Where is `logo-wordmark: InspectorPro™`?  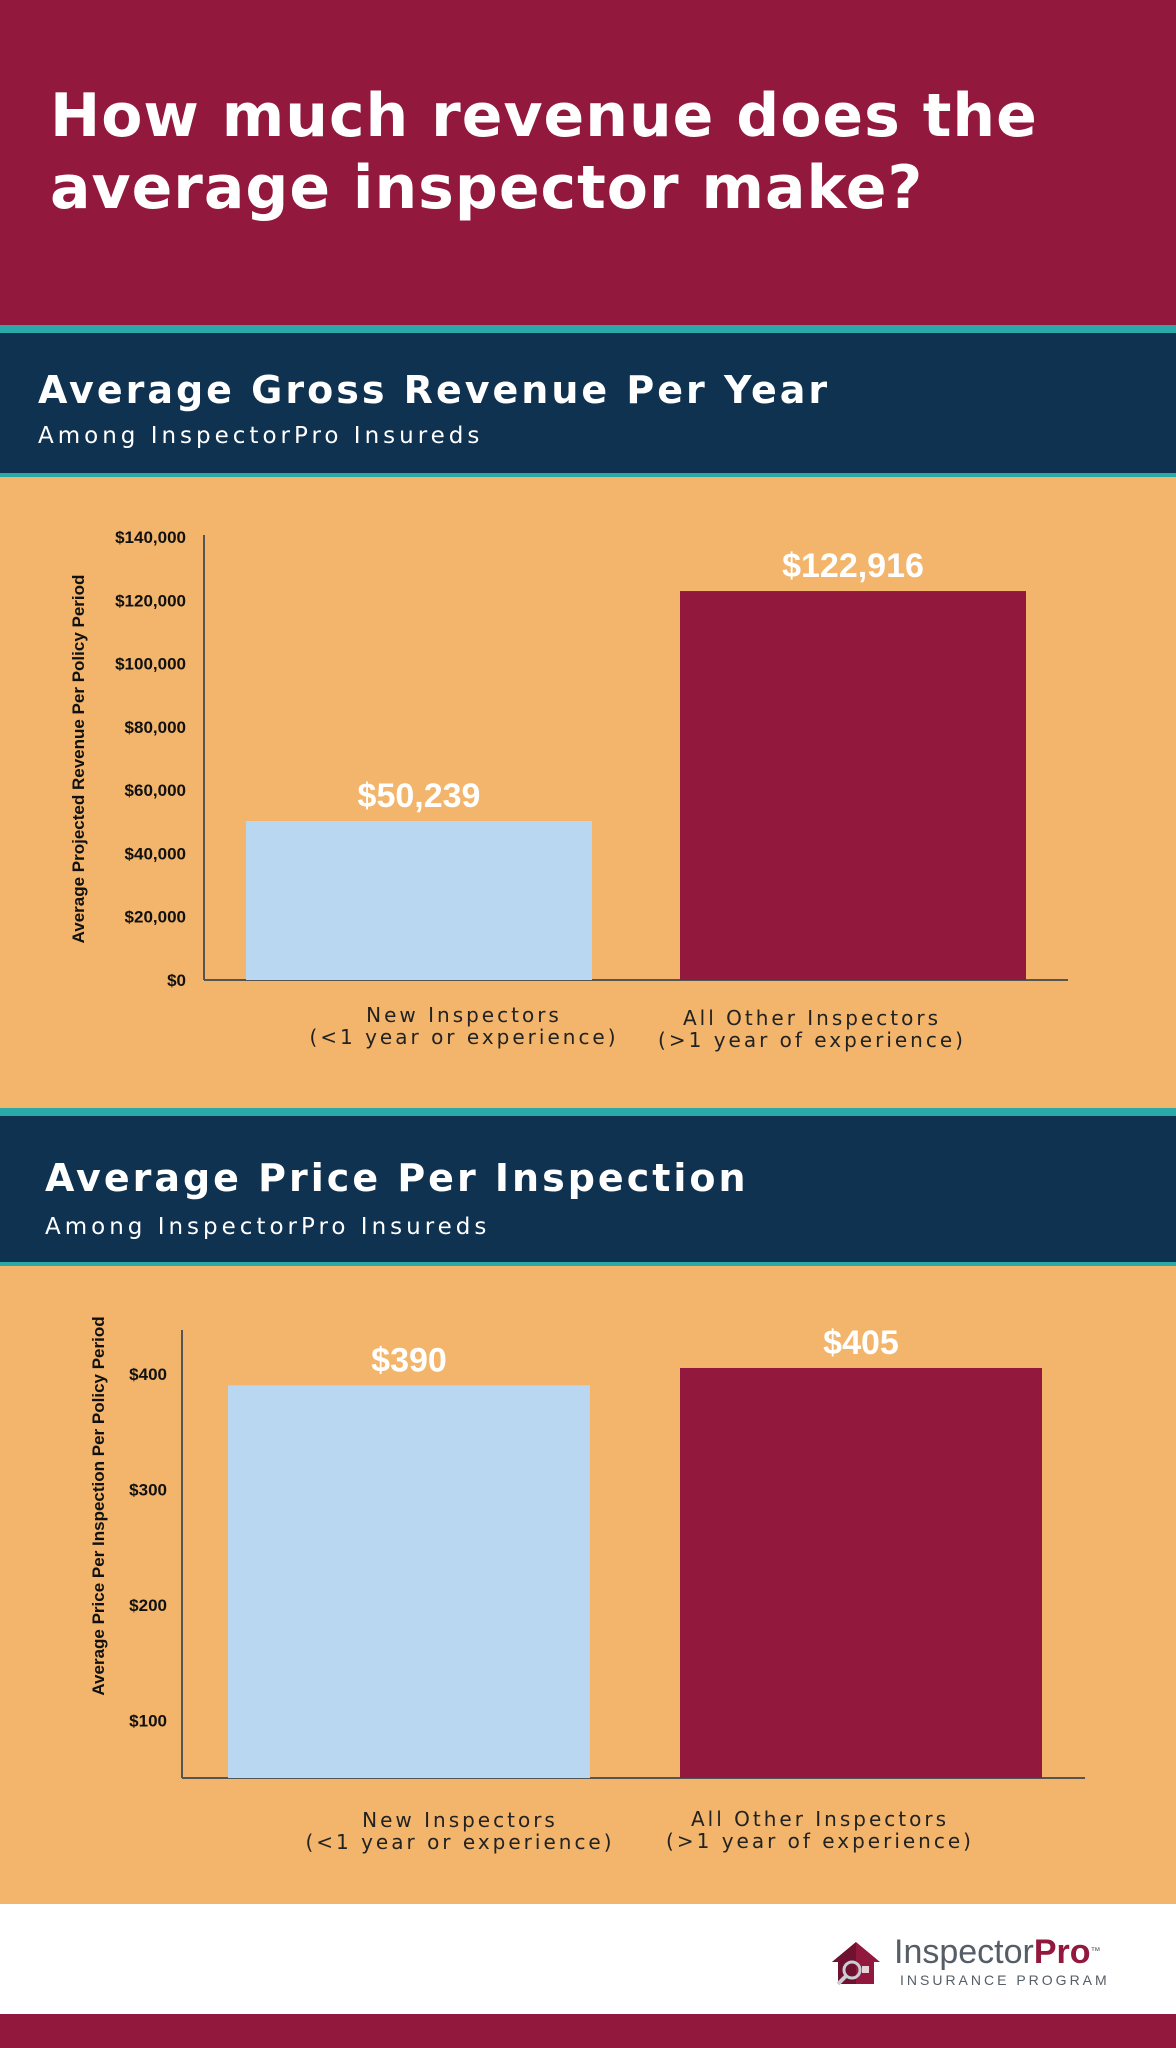 logo-wordmark: InspectorPro™ is located at coordinates (997, 1952).